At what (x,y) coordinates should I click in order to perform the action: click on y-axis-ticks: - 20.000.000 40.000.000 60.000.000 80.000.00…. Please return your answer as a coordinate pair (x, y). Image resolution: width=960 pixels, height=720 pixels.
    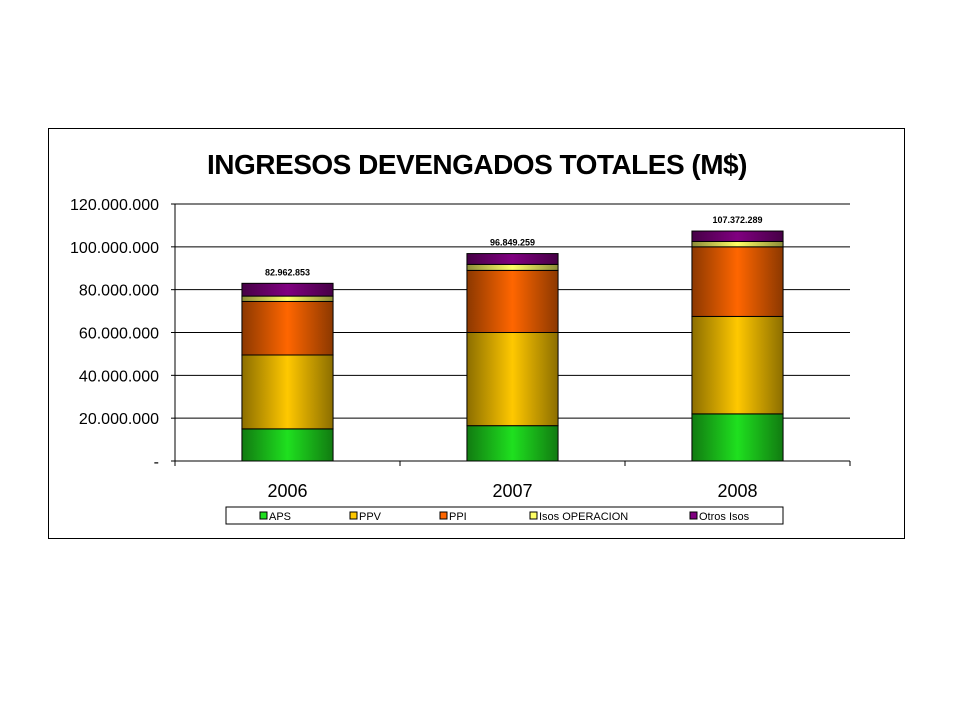
    Looking at the image, I should click on (122, 334).